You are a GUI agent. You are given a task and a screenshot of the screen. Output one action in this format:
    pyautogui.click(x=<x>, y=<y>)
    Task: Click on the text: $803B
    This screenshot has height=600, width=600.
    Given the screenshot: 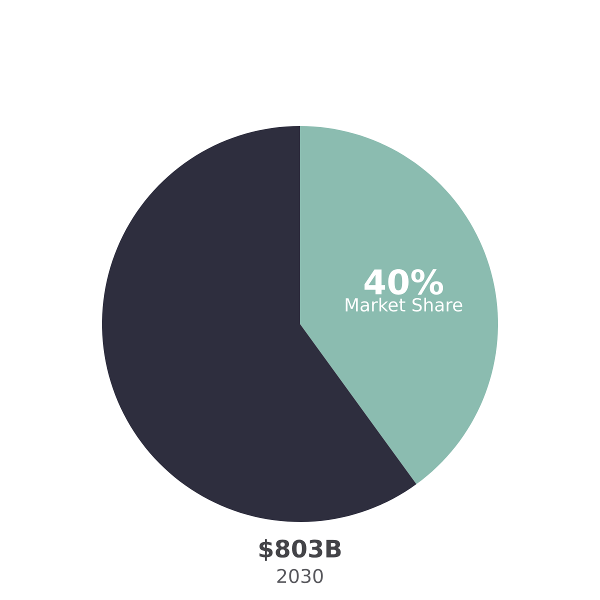 What is the action you would take?
    pyautogui.click(x=300, y=550)
    